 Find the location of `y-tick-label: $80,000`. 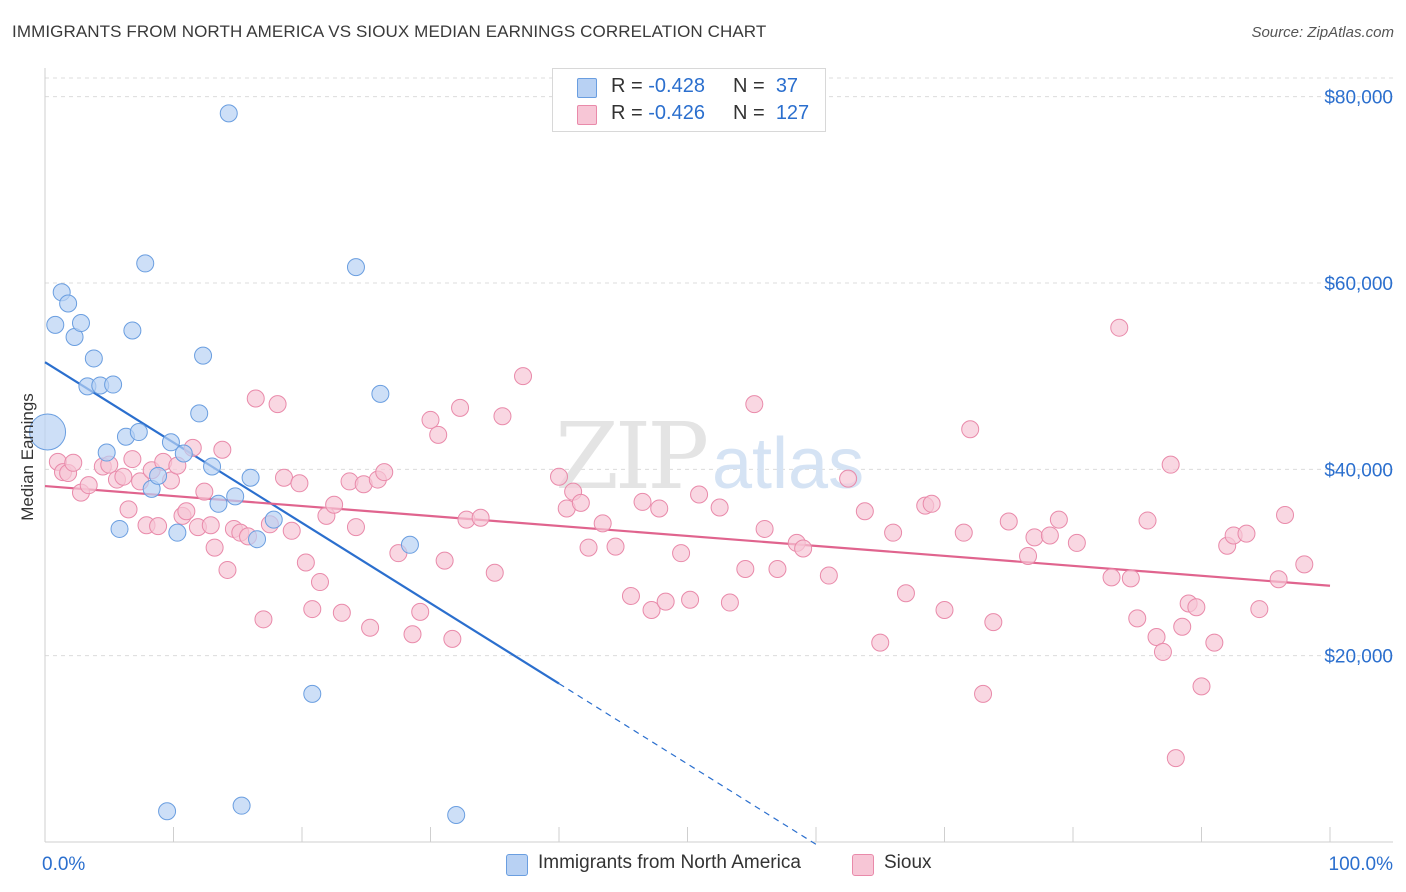

y-tick-label: $80,000 is located at coordinates (1358, 98).